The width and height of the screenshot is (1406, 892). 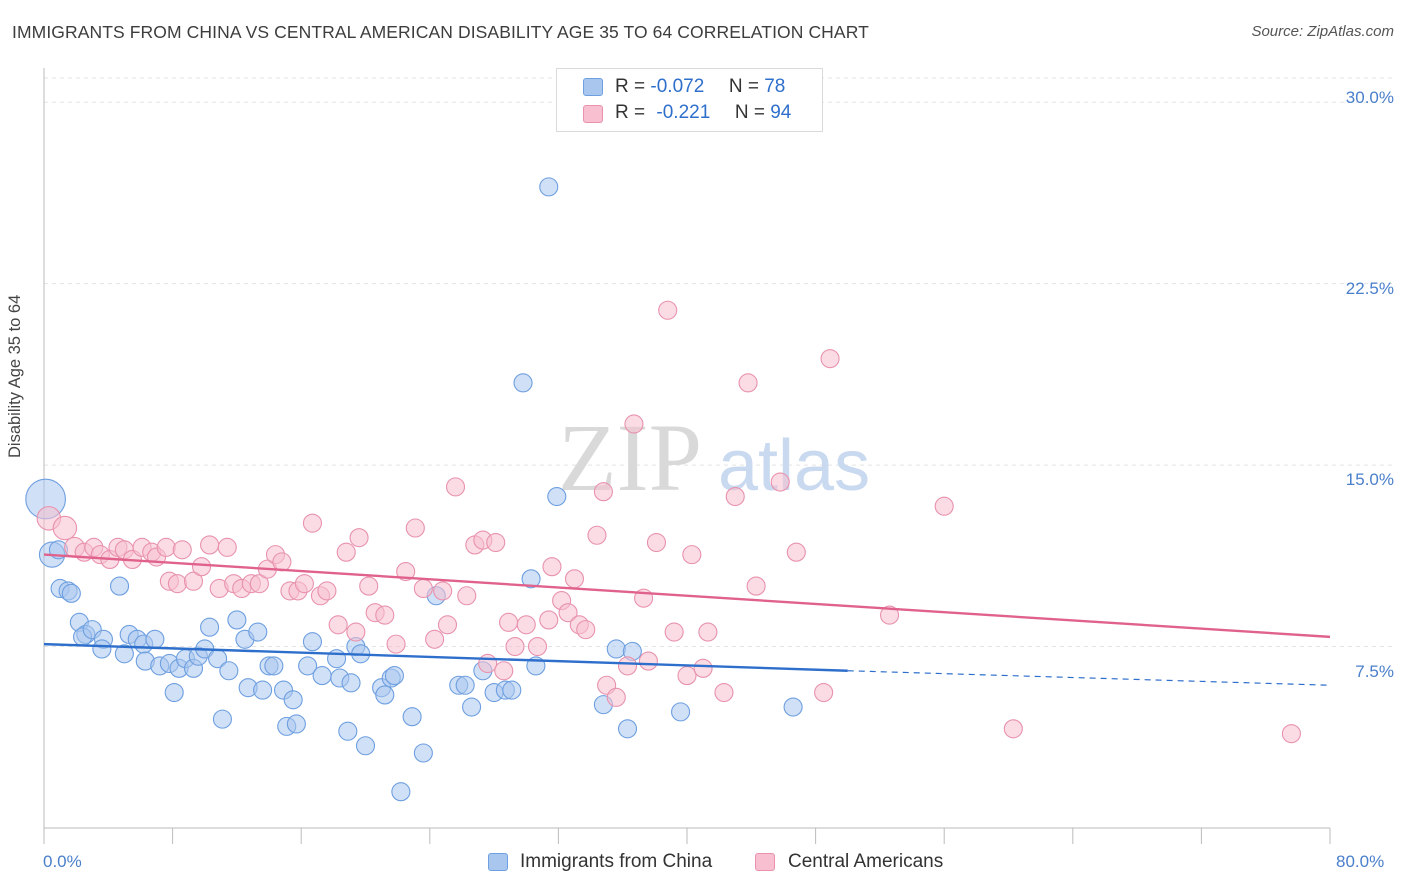 I want to click on x-tick-label: 0.0%, so click(x=62, y=861).